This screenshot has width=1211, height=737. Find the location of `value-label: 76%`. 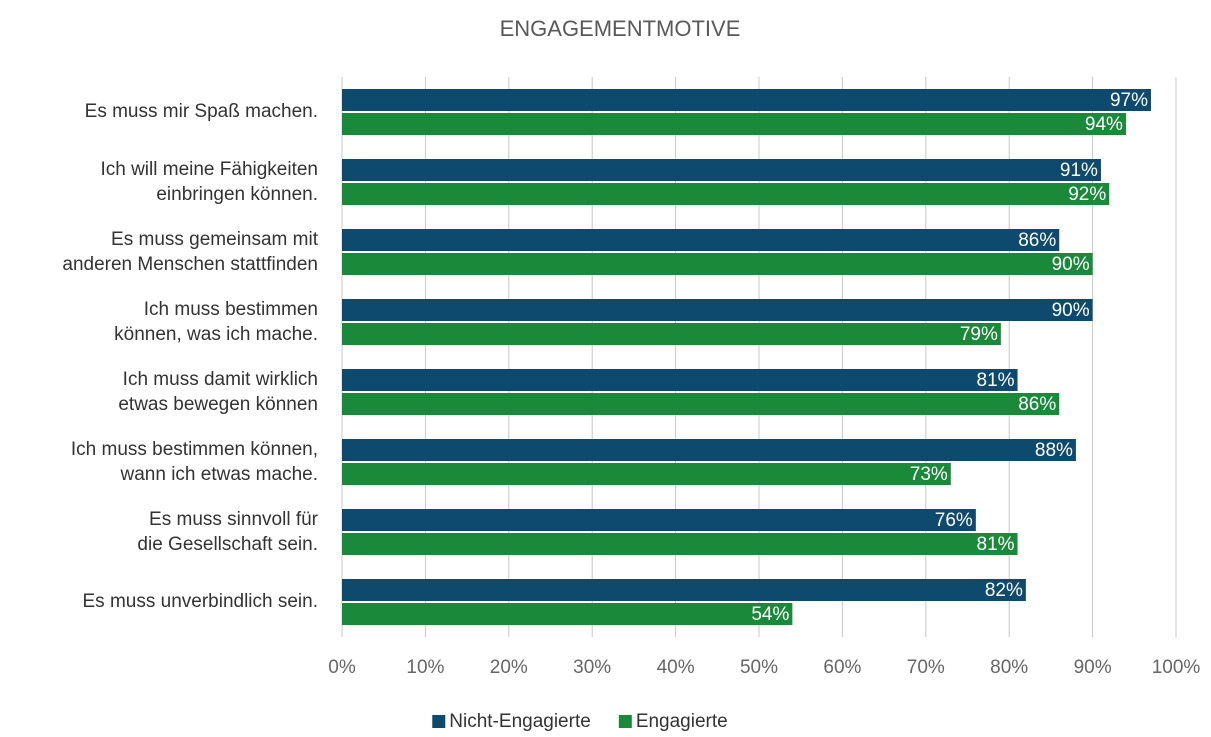

value-label: 76% is located at coordinates (954, 520).